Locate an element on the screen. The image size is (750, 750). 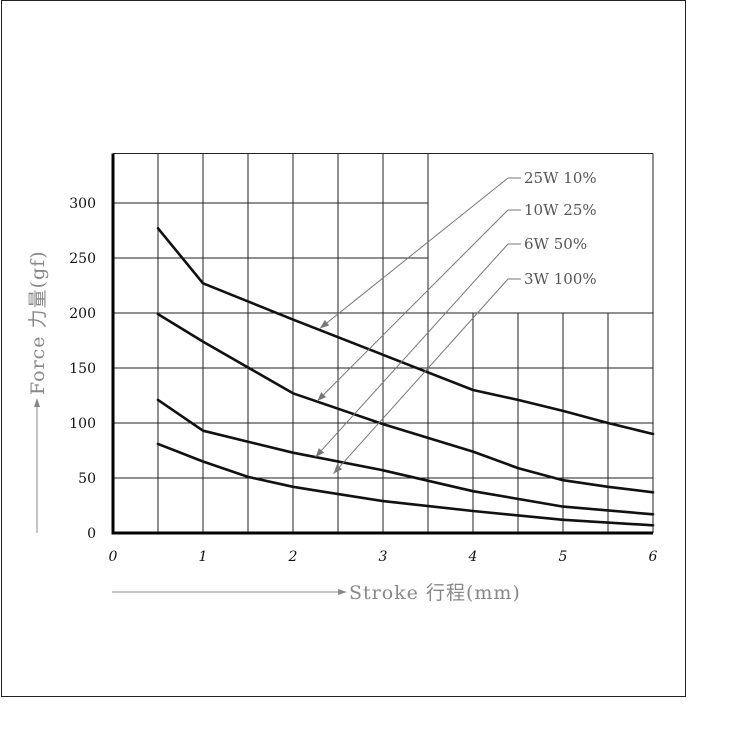
y-tick-label: 50 is located at coordinates (87, 479).